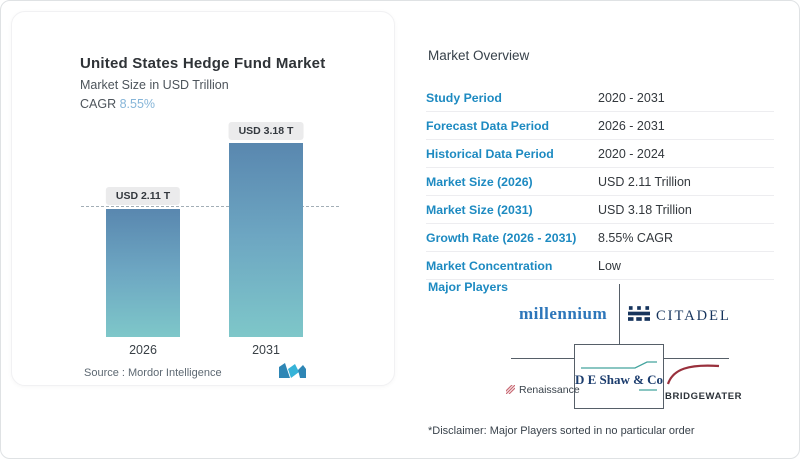  I want to click on citadel-battlement-icon, so click(639, 316).